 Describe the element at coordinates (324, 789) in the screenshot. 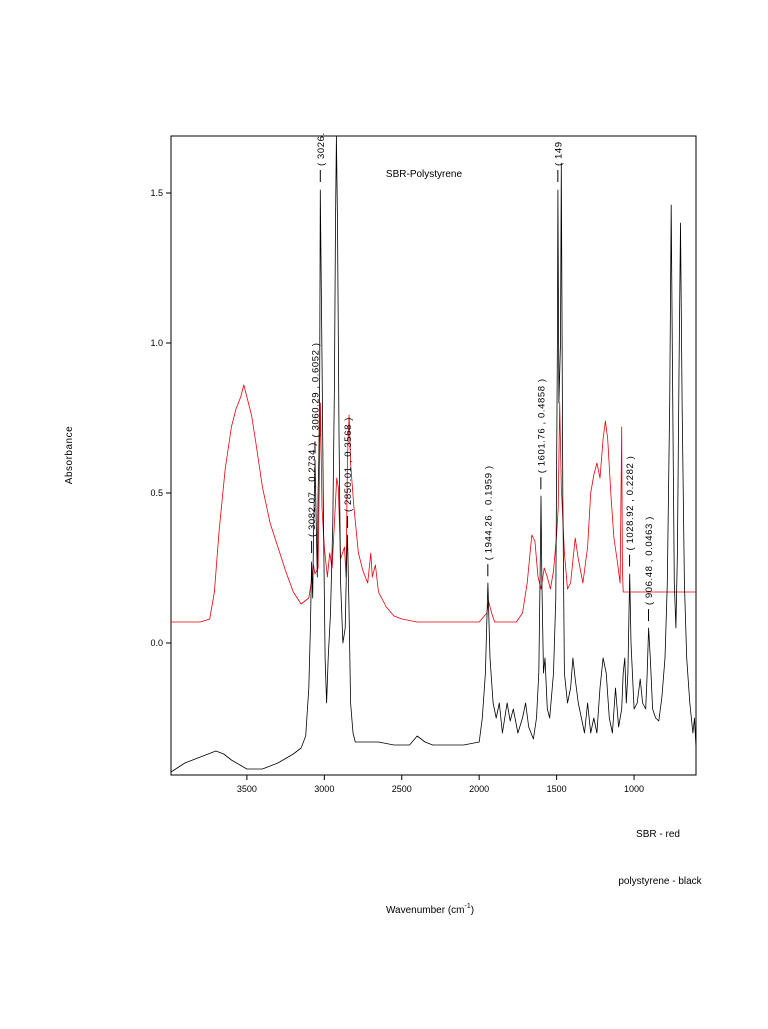

I see `x-tick-label: 3000` at that location.